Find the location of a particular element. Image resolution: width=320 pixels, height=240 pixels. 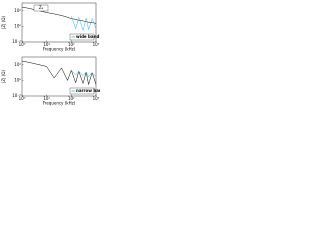

annotation-box is located at coordinates (41, 8).